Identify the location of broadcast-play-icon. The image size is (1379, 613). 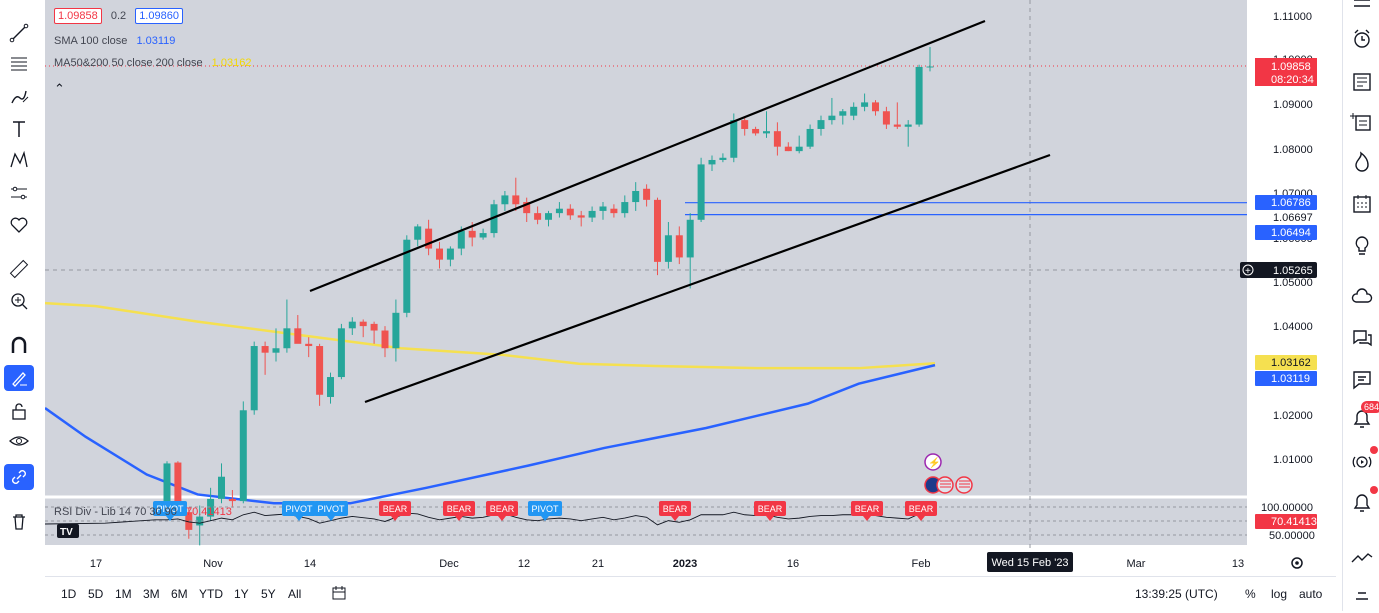
(1363, 461).